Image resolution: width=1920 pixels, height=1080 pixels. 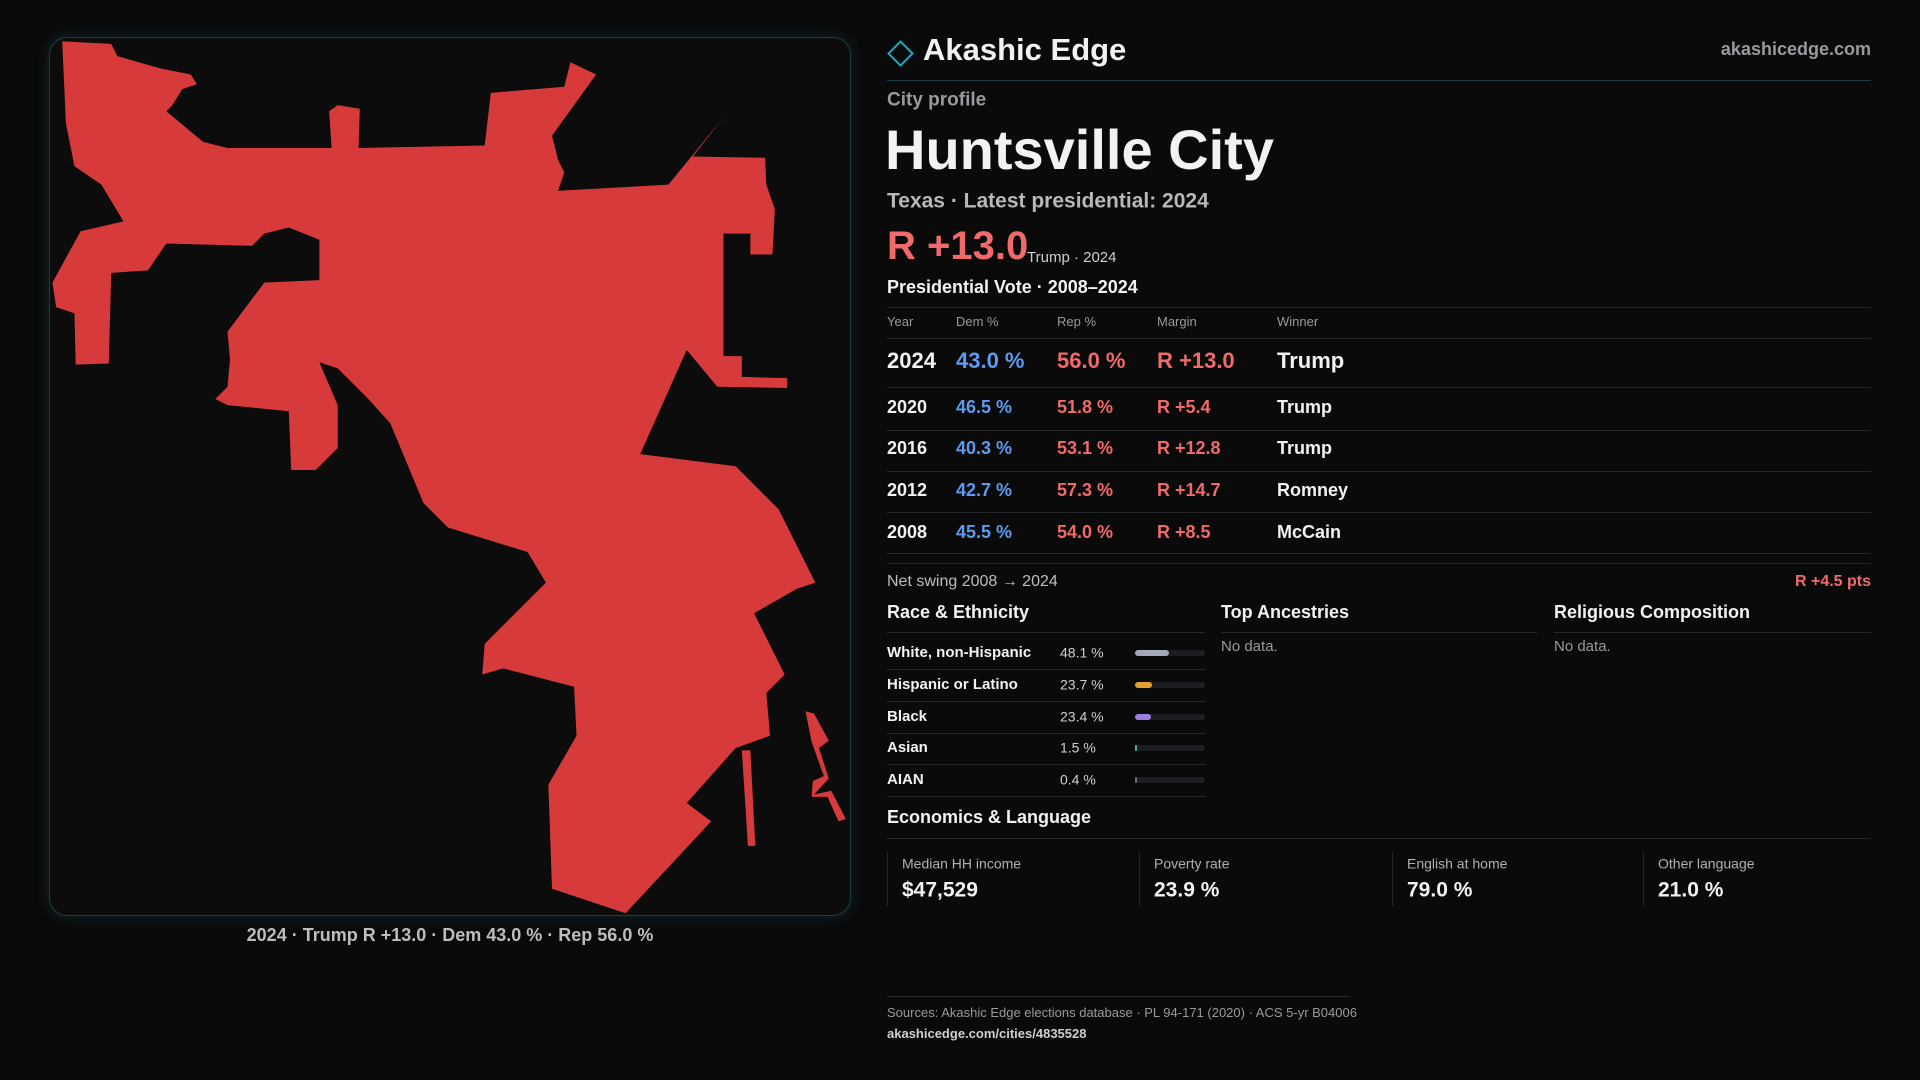 What do you see at coordinates (1085, 448) in the screenshot?
I see `table-cell: 53.1 %` at bounding box center [1085, 448].